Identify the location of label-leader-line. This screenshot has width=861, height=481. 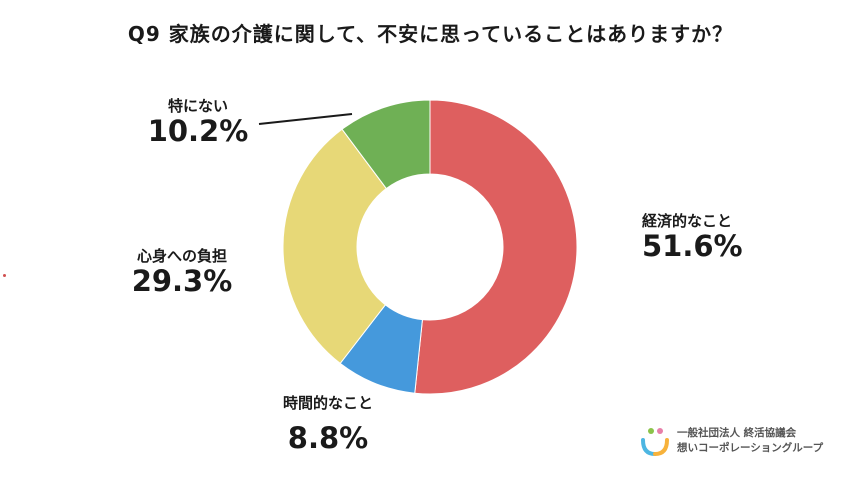
(305, 119).